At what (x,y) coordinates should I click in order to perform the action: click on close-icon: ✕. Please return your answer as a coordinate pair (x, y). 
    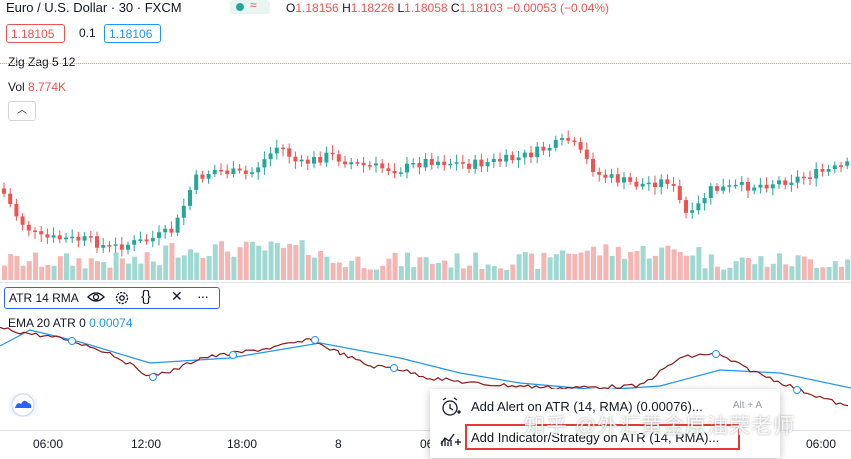
    Looking at the image, I should click on (177, 296).